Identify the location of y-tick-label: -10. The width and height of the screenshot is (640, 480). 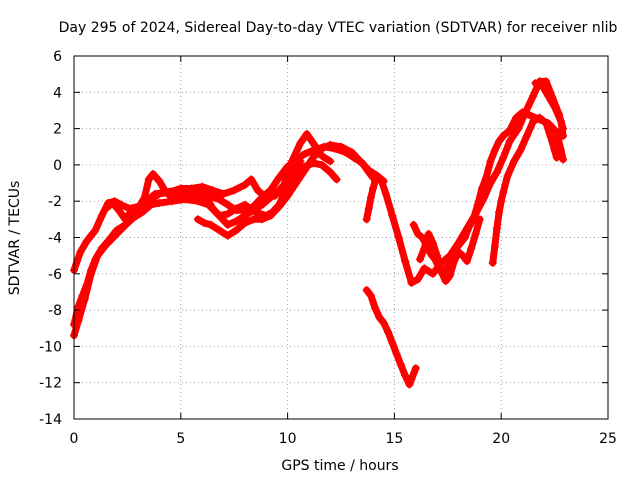
(50, 347).